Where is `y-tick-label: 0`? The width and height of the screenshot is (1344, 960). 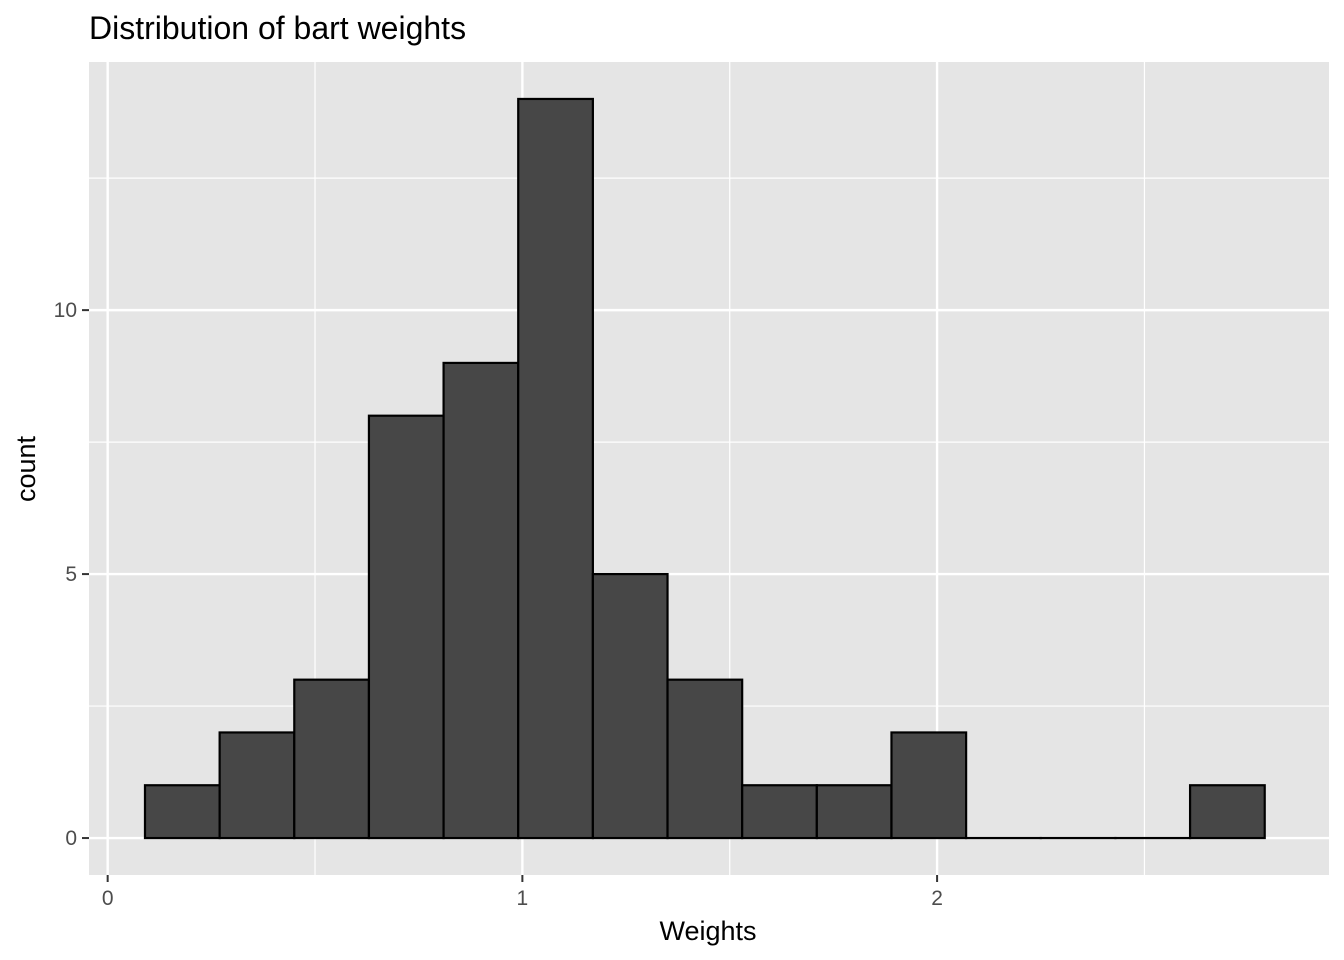
y-tick-label: 0 is located at coordinates (71, 838).